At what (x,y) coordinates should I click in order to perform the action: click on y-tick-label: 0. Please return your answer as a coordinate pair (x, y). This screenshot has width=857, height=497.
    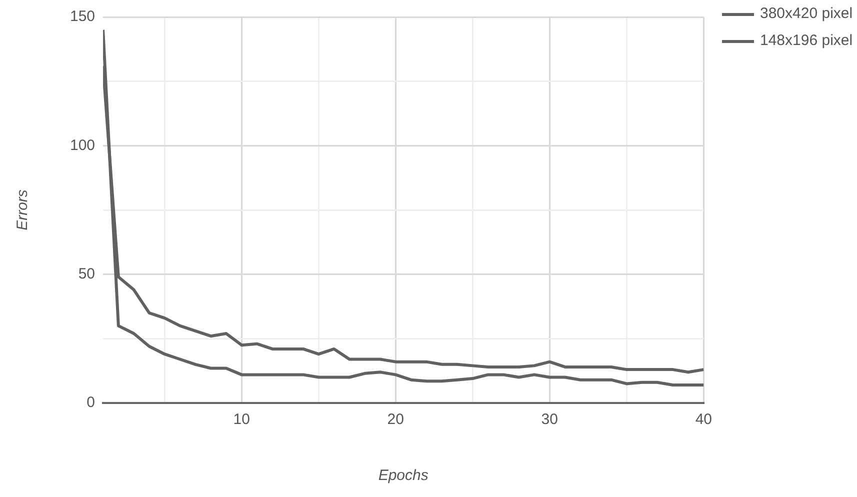
    Looking at the image, I should click on (91, 403).